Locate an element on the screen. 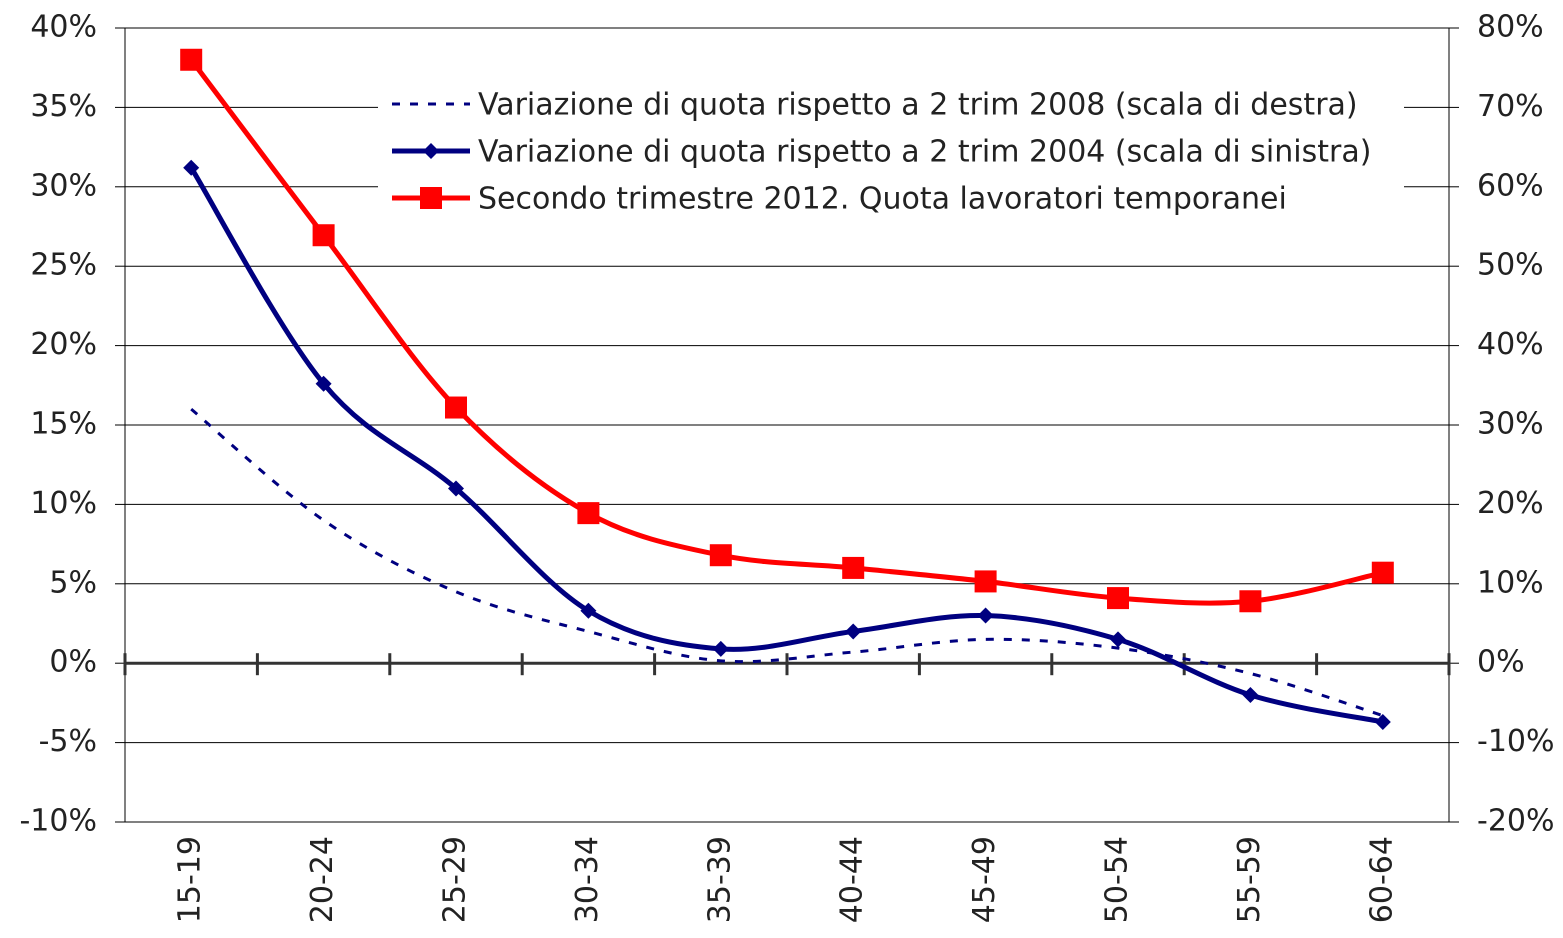 The height and width of the screenshot is (938, 1563). y-tick-label: 5% is located at coordinates (73, 582).